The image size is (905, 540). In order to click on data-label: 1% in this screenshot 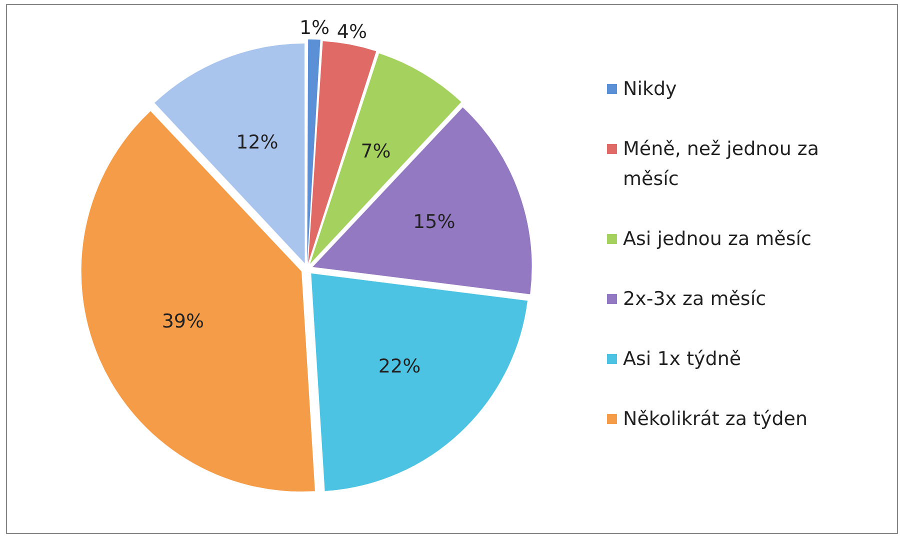, I will do `click(314, 28)`.